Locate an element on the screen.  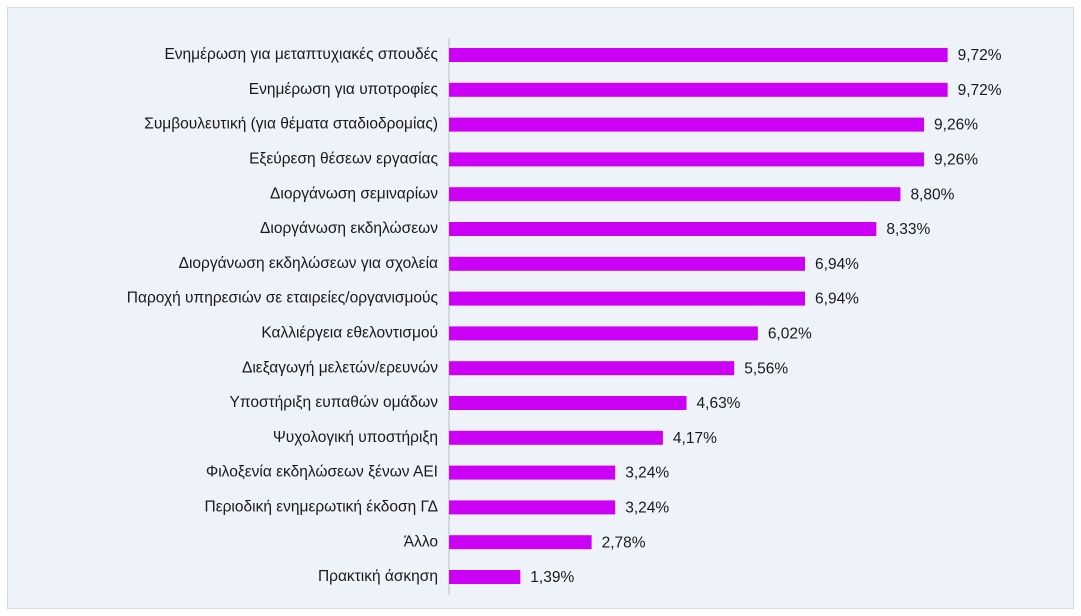
value-label: 1,39% is located at coordinates (552, 577).